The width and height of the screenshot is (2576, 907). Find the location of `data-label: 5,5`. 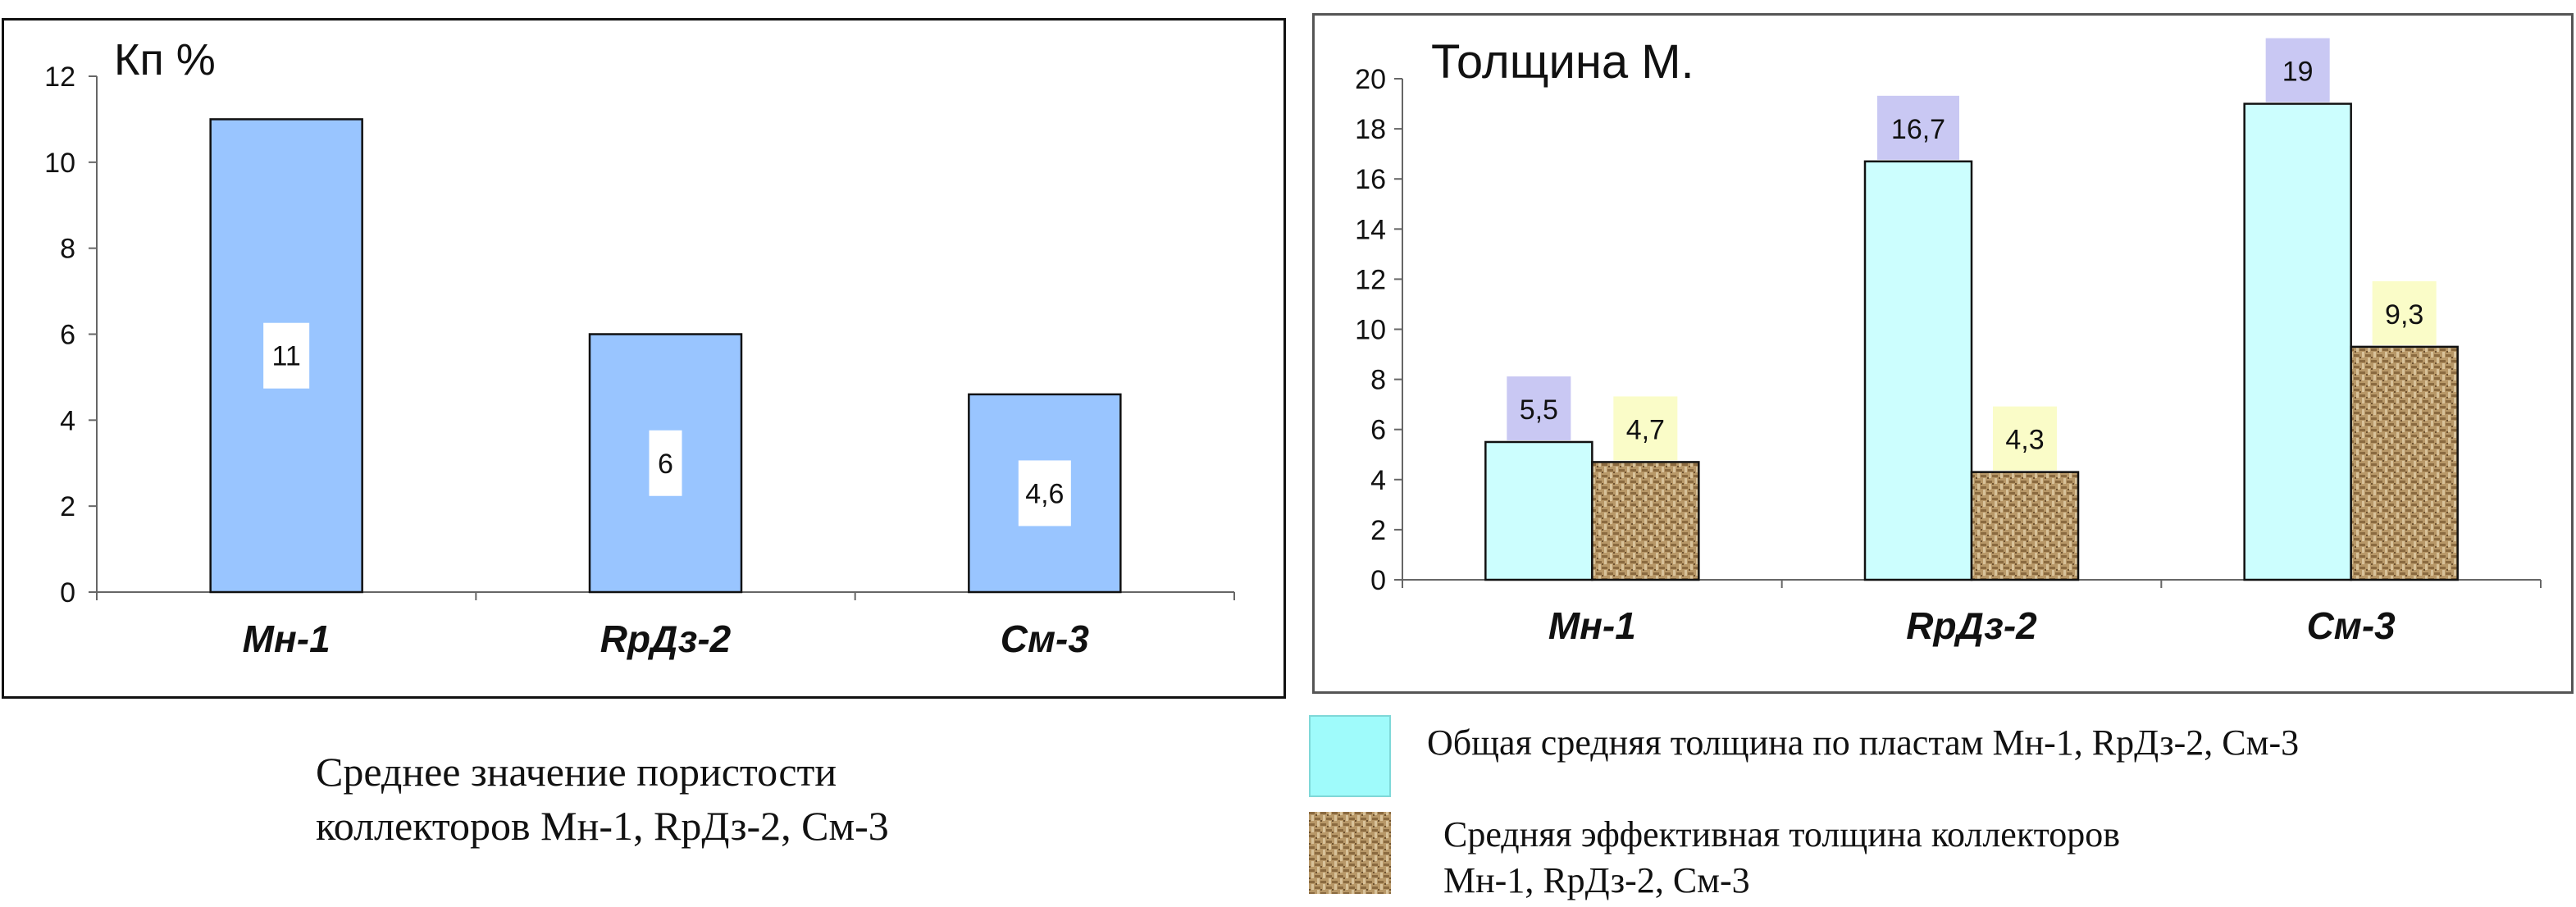

data-label: 5,5 is located at coordinates (1539, 410).